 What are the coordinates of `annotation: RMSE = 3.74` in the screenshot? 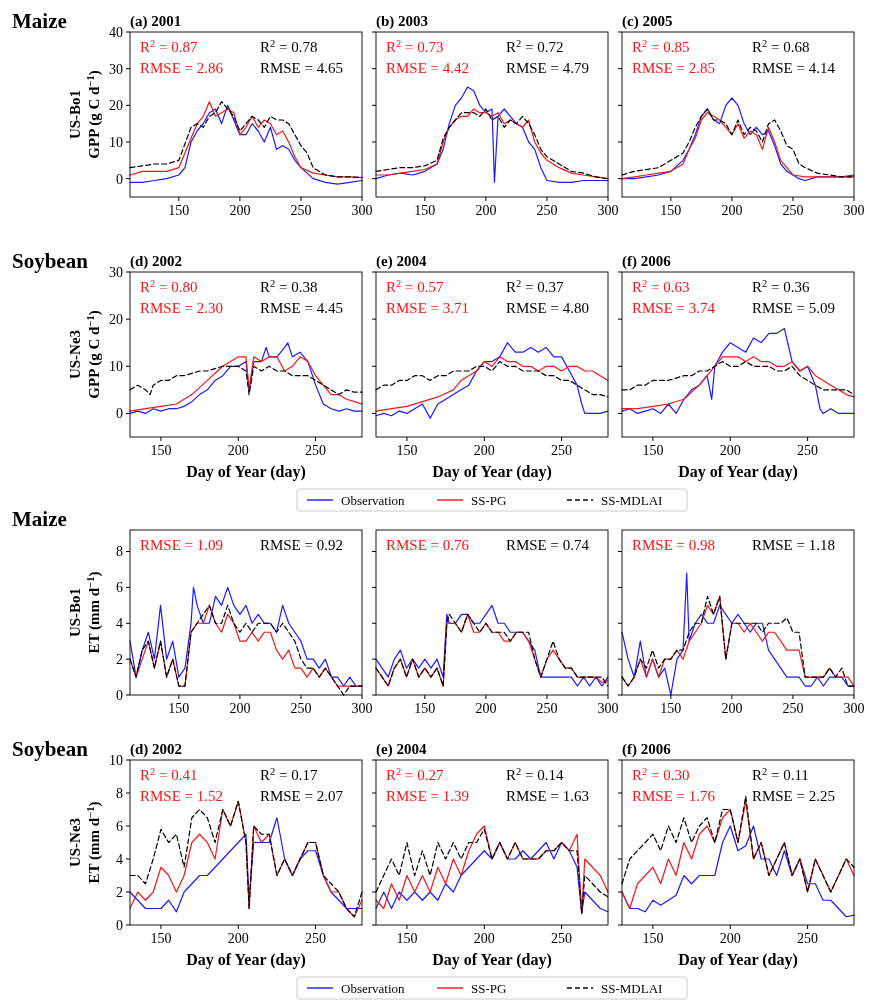 It's located at (674, 308).